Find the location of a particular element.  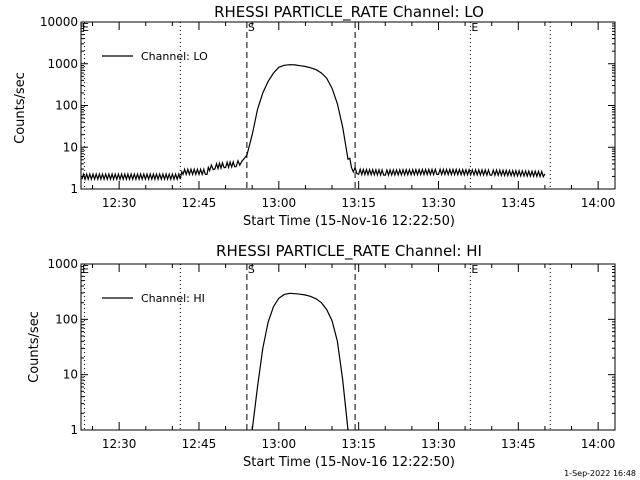

hi-series-line is located at coordinates (300, 361).